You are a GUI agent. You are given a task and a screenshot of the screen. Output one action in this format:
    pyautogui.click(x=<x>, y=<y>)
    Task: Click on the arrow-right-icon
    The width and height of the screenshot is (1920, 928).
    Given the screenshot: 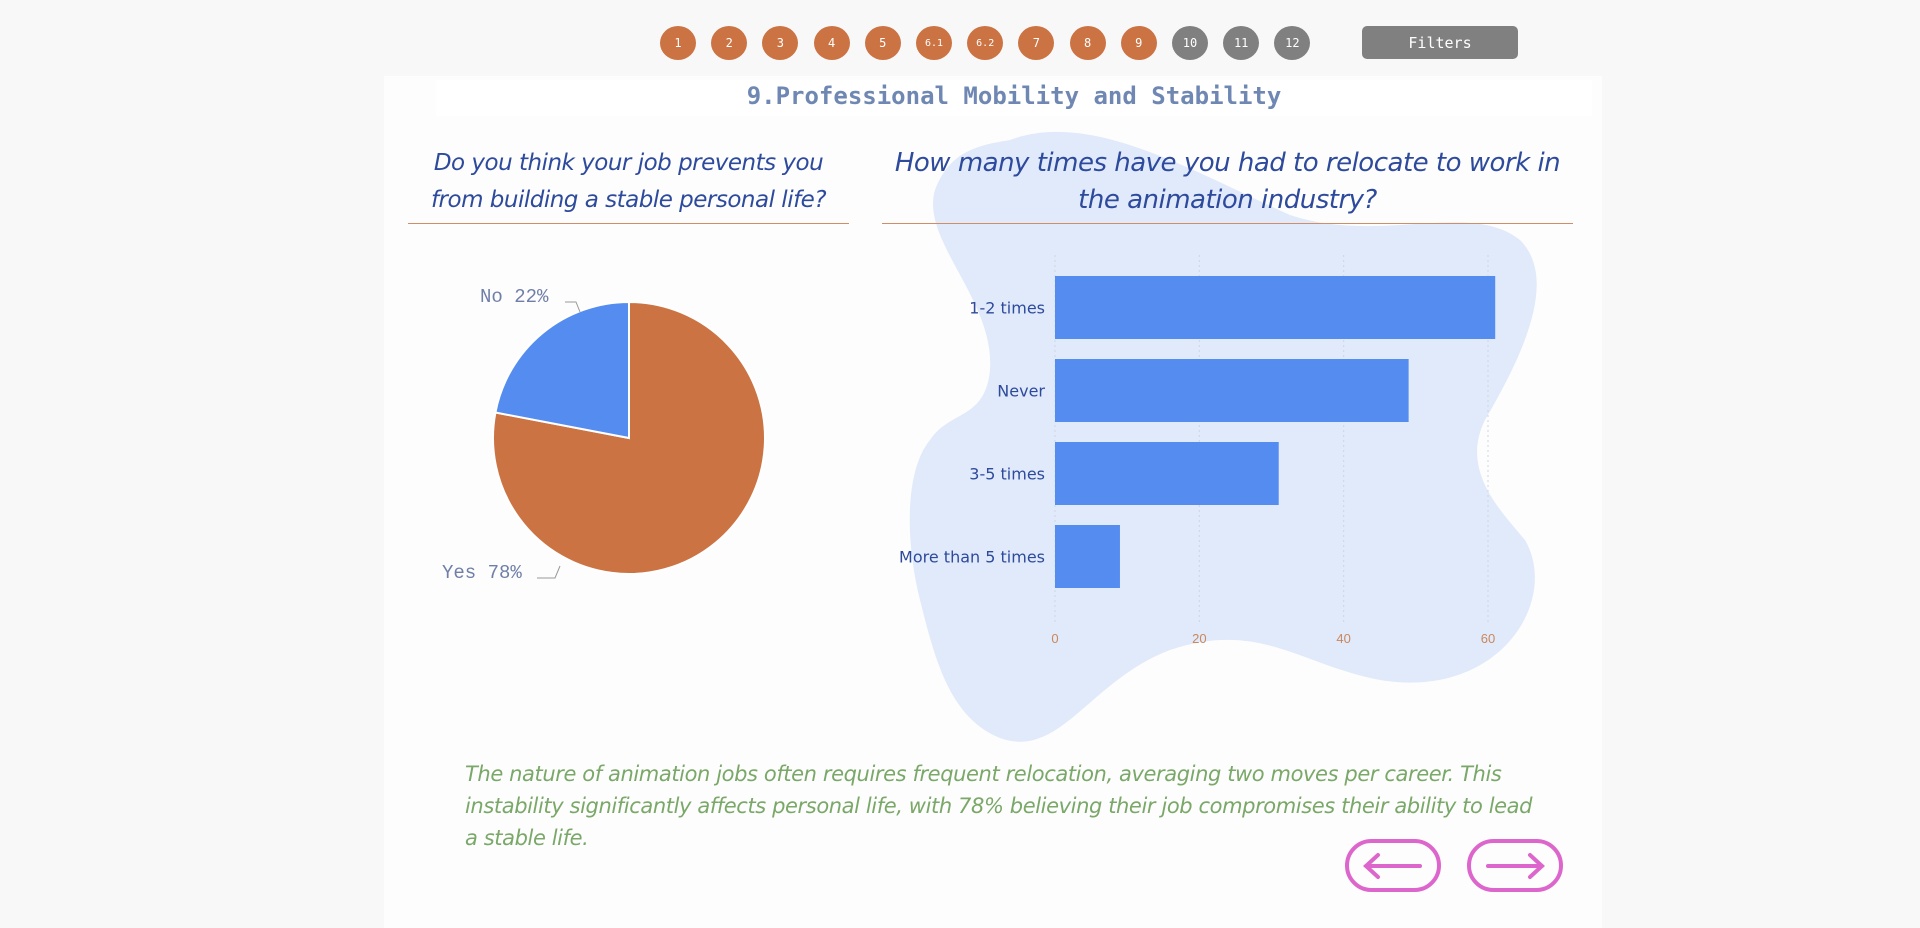 What is the action you would take?
    pyautogui.click(x=1515, y=865)
    